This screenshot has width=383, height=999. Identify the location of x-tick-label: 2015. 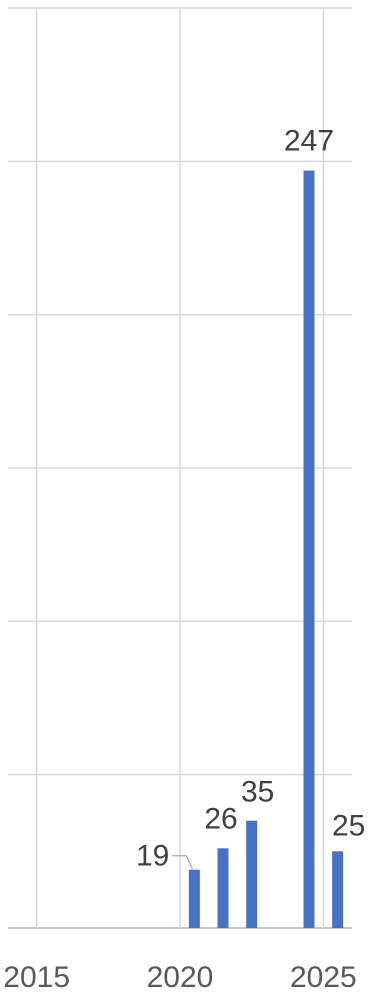
(36, 977).